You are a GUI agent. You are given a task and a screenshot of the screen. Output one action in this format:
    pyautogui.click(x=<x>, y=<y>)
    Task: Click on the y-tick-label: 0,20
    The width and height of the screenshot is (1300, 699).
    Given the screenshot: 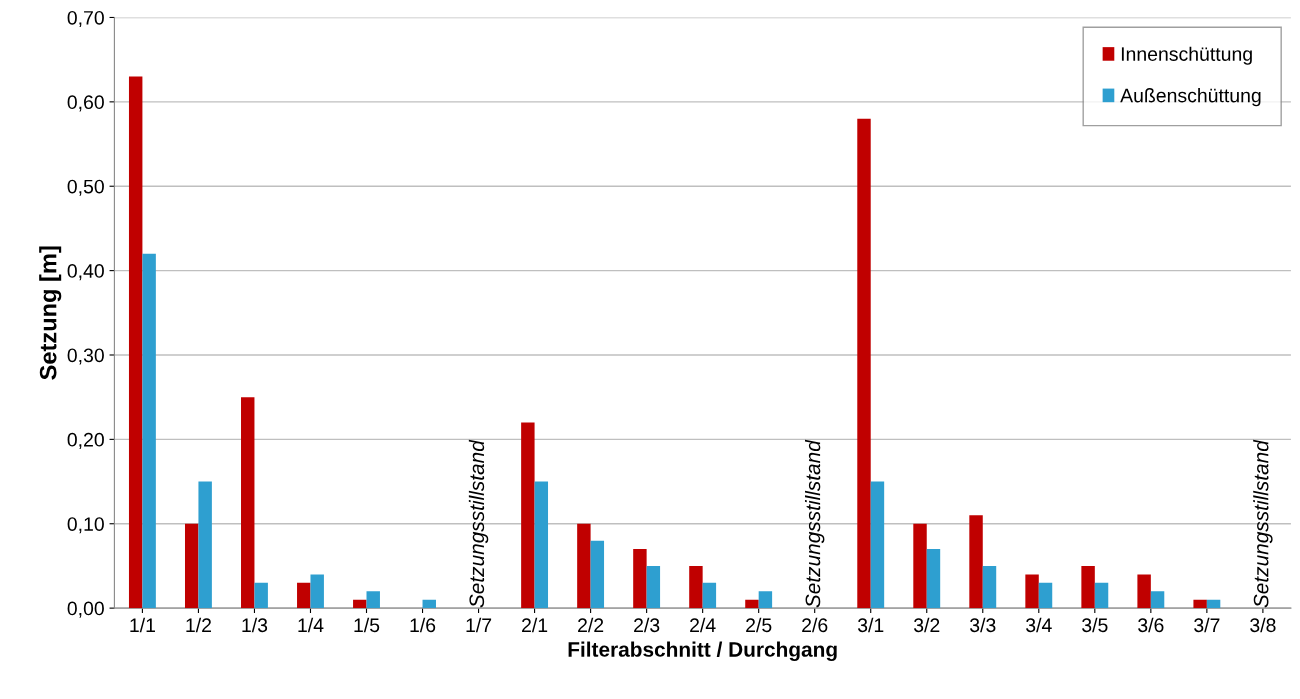 What is the action you would take?
    pyautogui.click(x=85, y=440)
    